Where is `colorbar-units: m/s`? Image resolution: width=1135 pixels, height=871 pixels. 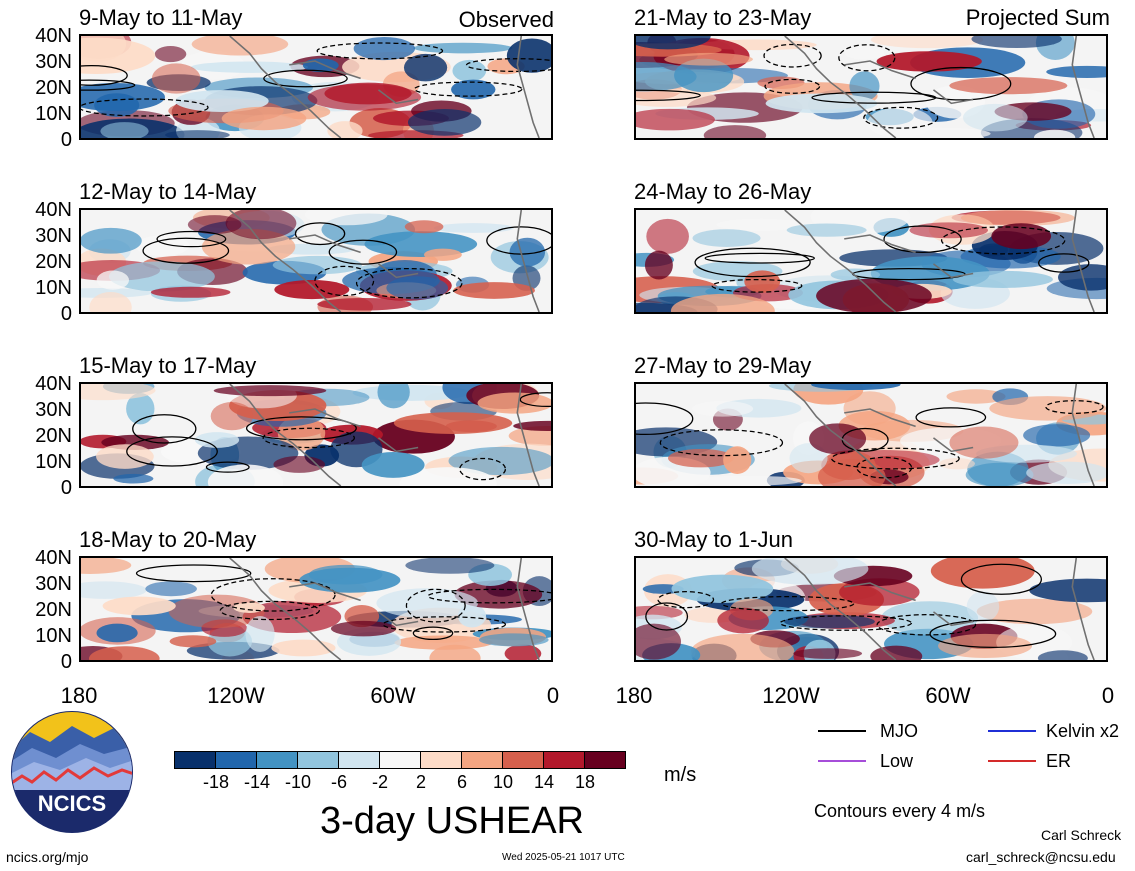
colorbar-units: m/s is located at coordinates (680, 775).